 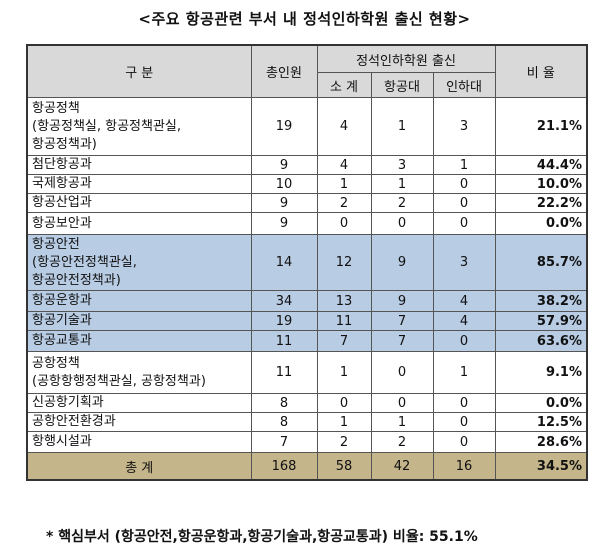 I want to click on row-subtotal: 7, so click(x=344, y=341).